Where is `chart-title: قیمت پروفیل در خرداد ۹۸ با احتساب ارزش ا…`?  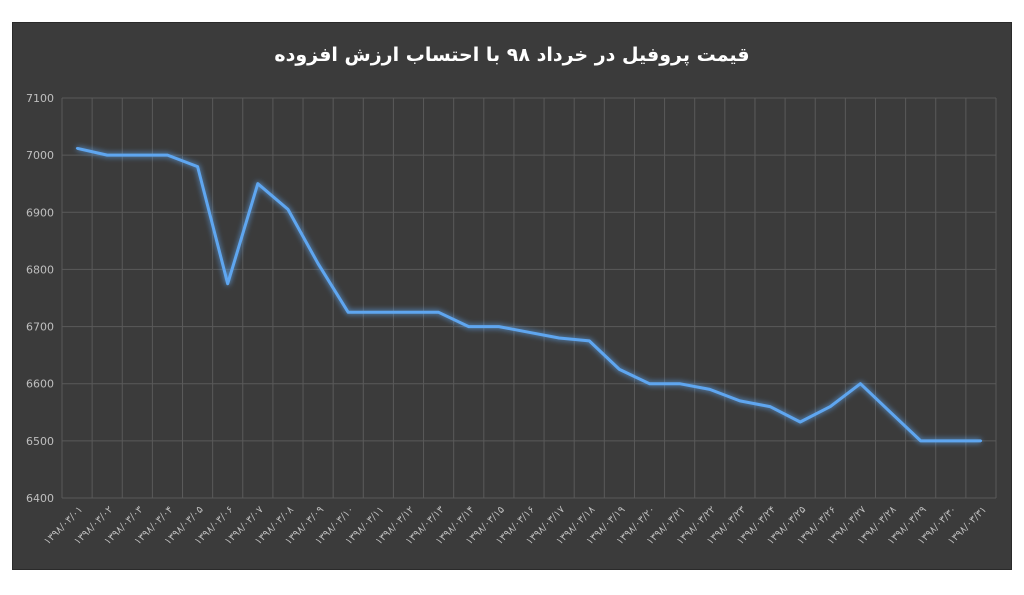
chart-title: قیمت پروفیل در خرداد ۹۸ با احتساب ارزش ا… is located at coordinates (512, 55).